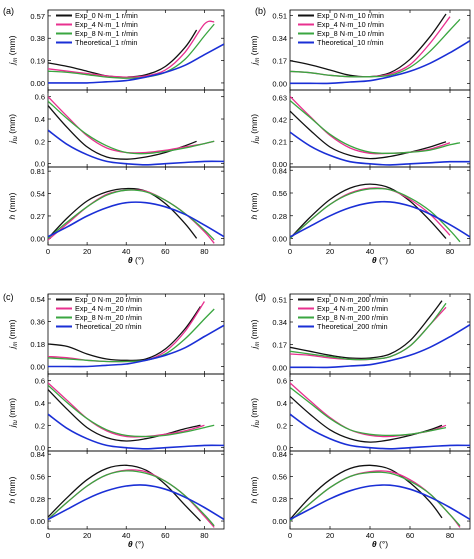  Describe the element at coordinates (16, 60) in the screenshot. I see `y-axis-label-top-subscript: m` at that location.